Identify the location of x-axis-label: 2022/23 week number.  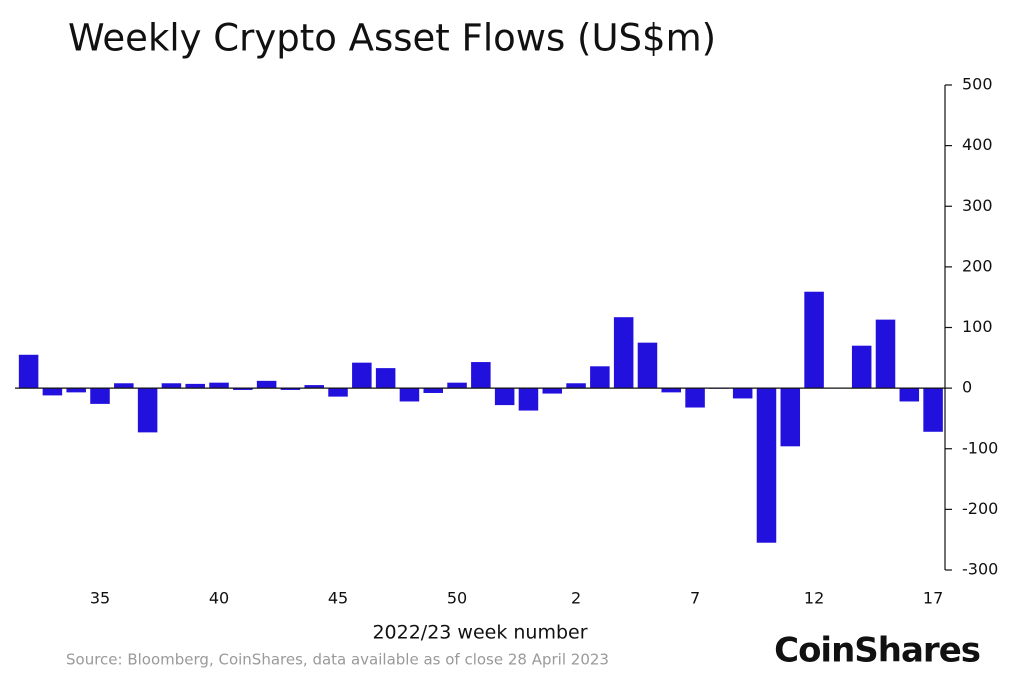
(479, 633).